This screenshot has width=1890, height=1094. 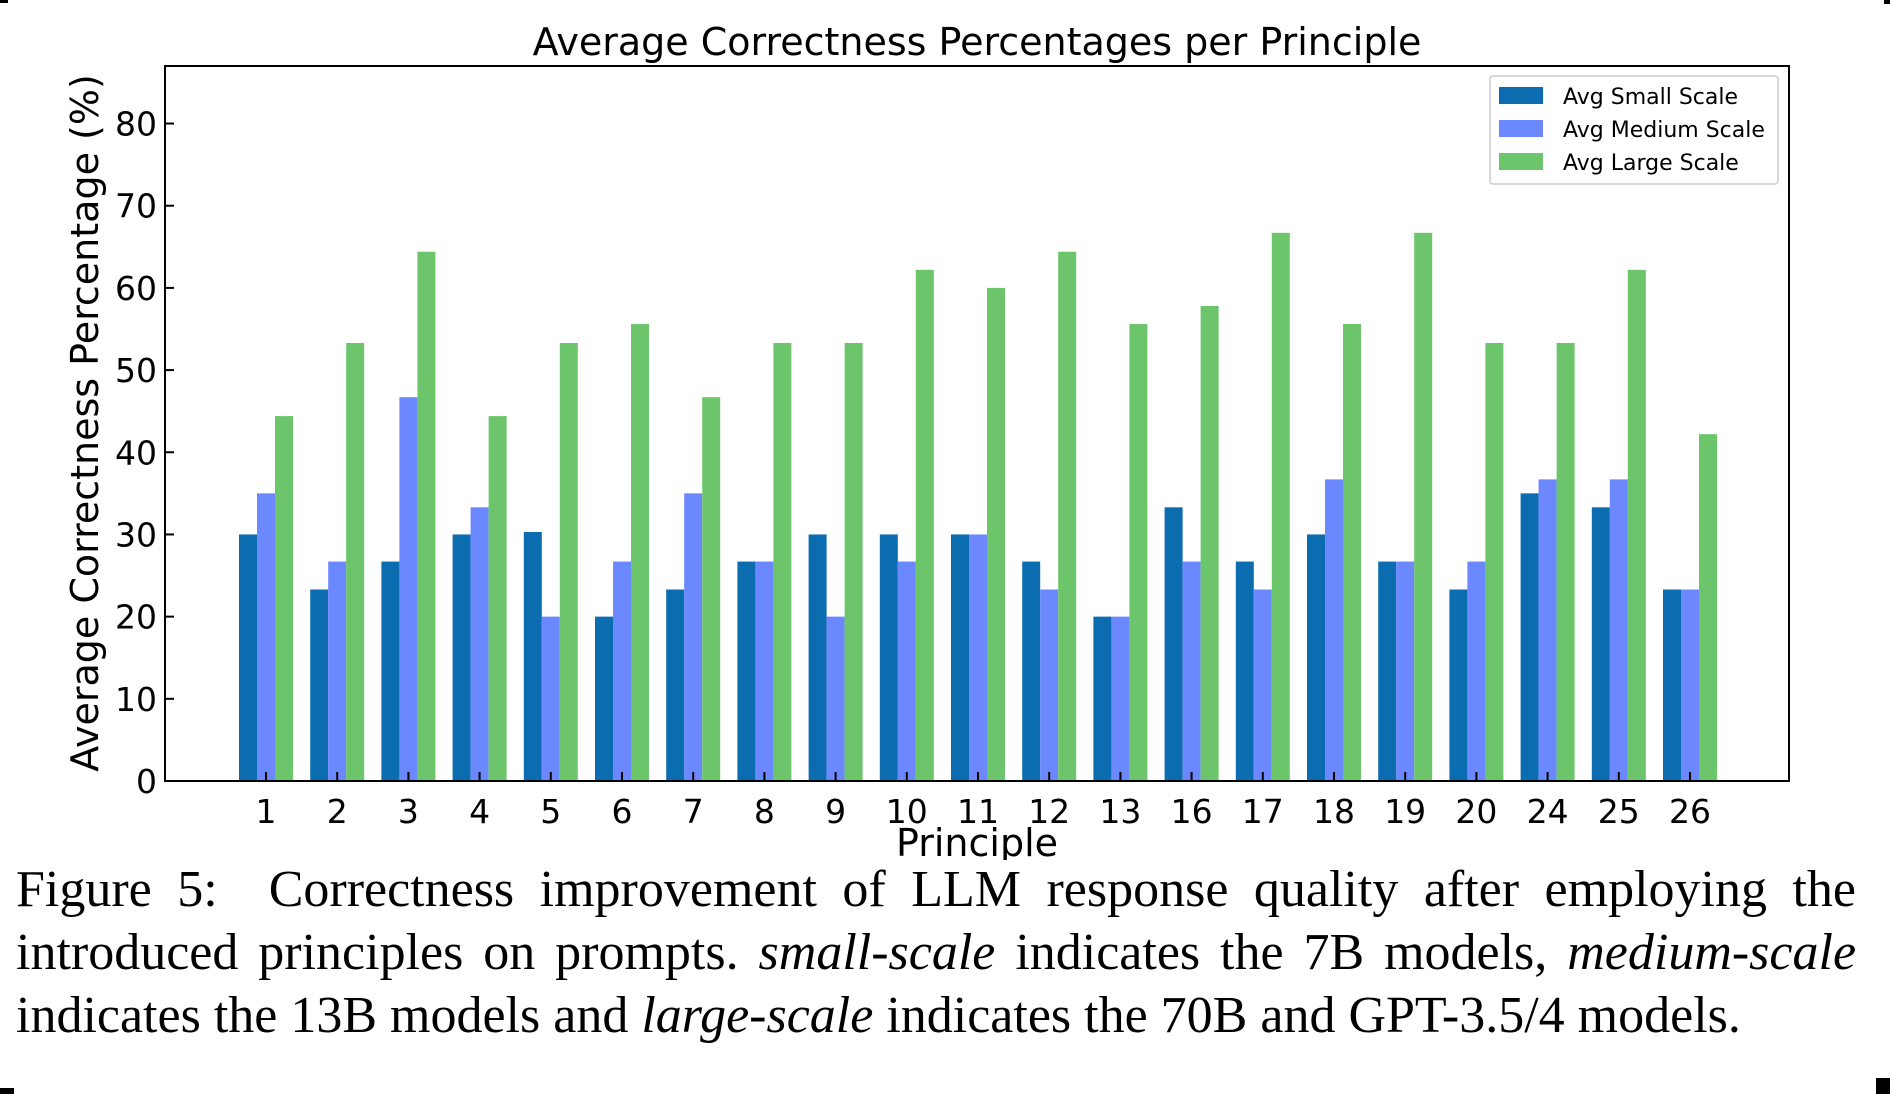 I want to click on y-axis-label: Average Correctness Percentage (%), so click(x=85, y=423).